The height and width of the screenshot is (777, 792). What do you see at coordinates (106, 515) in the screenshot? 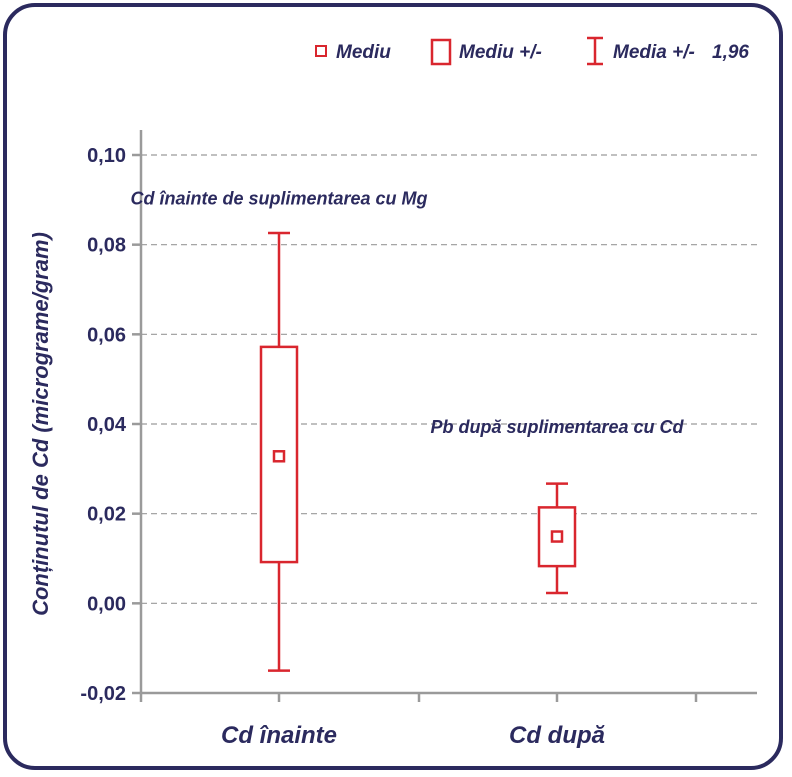
I see `y-tick-label: 0,02` at bounding box center [106, 515].